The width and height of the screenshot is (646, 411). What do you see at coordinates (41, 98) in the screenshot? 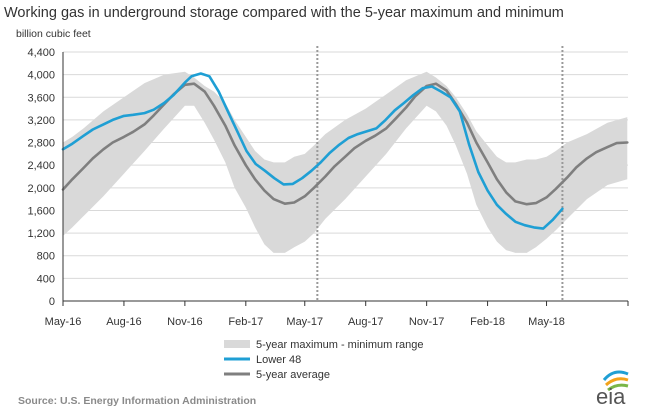
I see `y-tick-label: 3,600` at bounding box center [41, 98].